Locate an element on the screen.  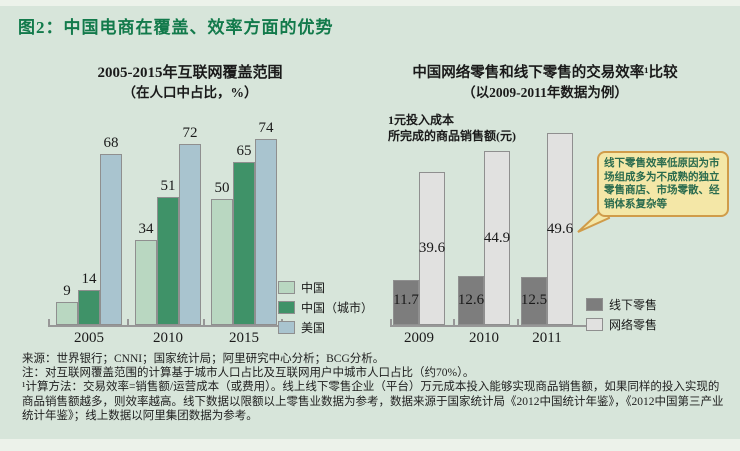
right-chart-plot-area: 11.7 12.6 12.5 39.6 44.9 49.6 is located at coordinates (490, 224).